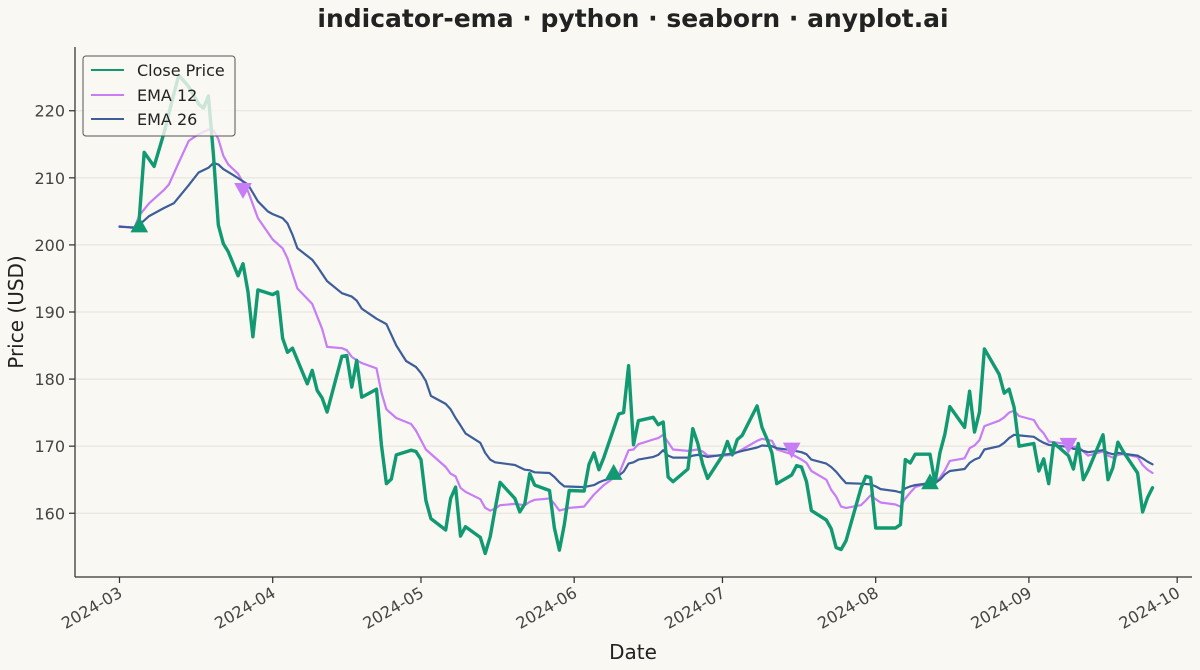 Image resolution: width=1200 pixels, height=670 pixels. I want to click on y-tick-label-170: 170, so click(49, 446).